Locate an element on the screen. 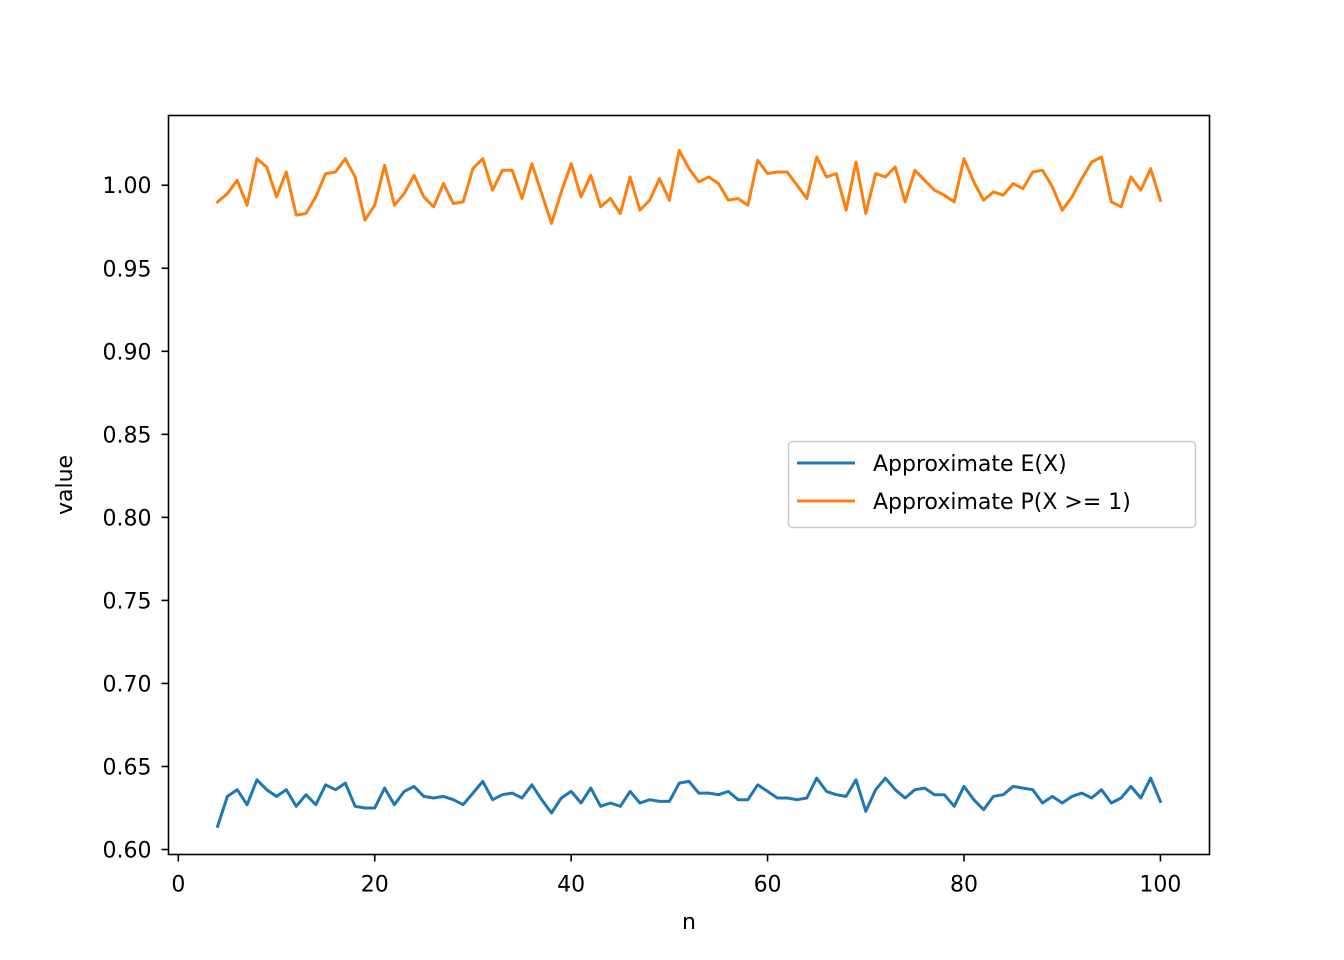  x-tick-label: 100 is located at coordinates (1160, 885).